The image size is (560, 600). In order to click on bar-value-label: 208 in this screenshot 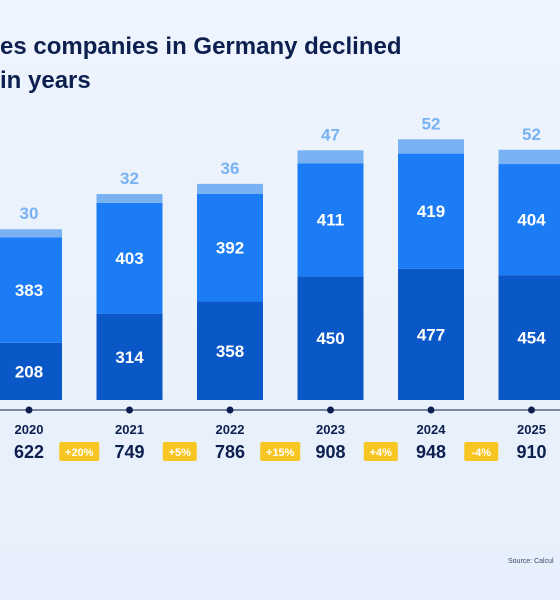, I will do `click(29, 371)`.